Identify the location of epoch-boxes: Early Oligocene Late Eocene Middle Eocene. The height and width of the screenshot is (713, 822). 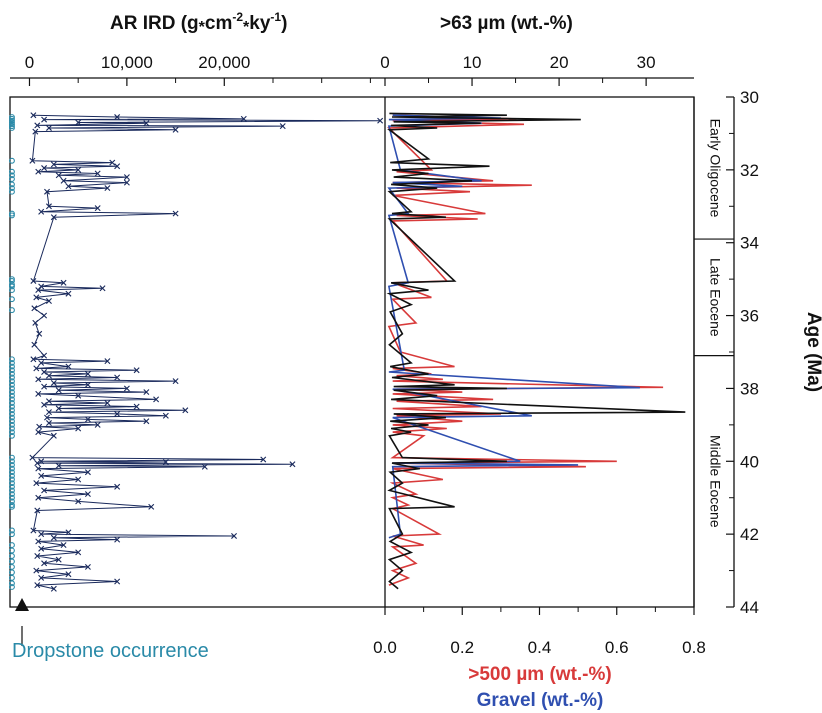
(714, 323).